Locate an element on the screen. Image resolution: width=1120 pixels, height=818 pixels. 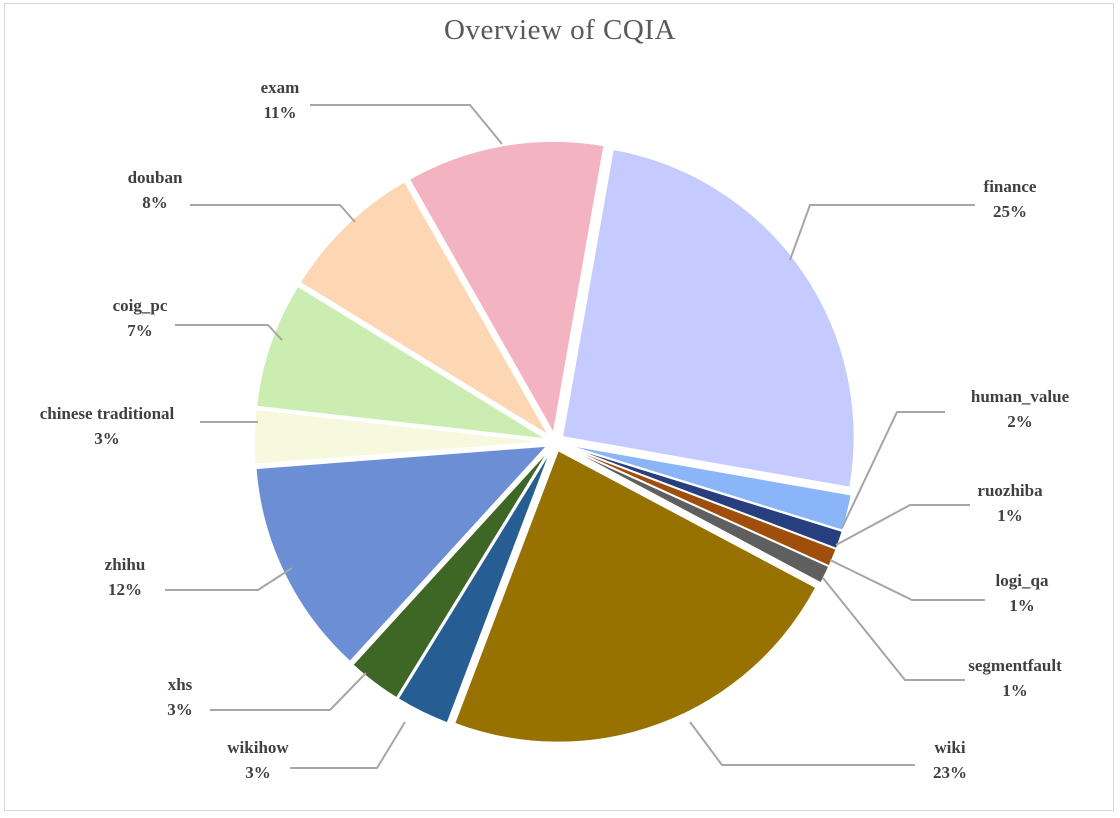
data-label-name: douban is located at coordinates (155, 177).